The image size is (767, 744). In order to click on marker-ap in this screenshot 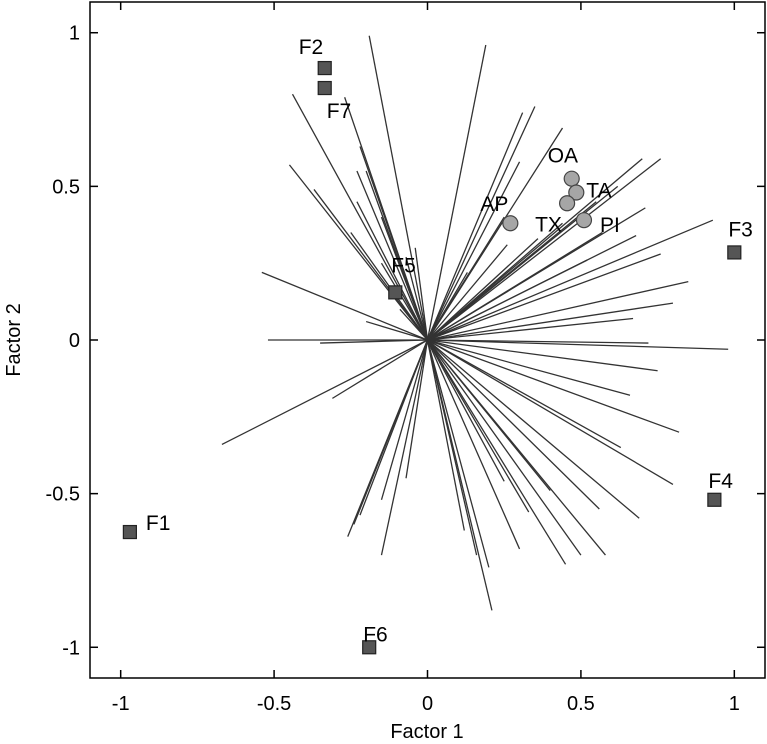, I will do `click(510, 223)`.